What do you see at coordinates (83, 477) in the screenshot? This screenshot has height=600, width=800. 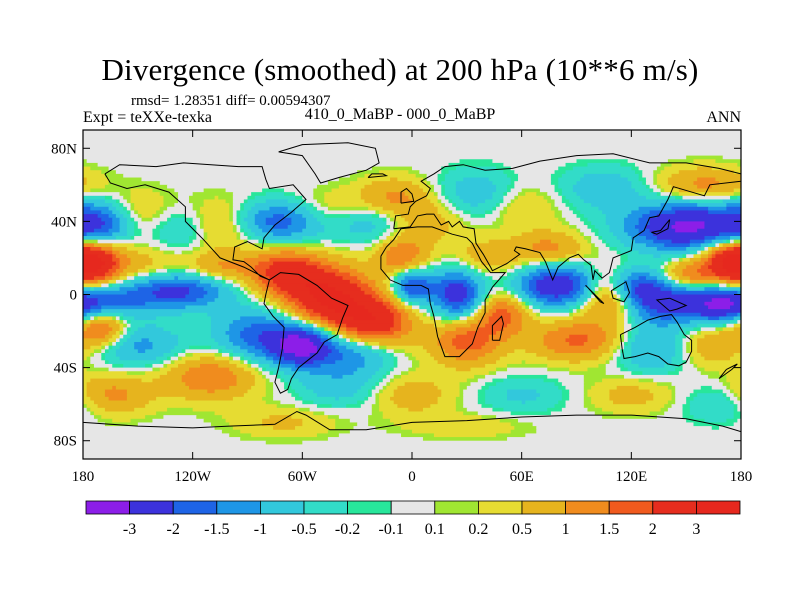 I see `x-tick-label: 180` at bounding box center [83, 477].